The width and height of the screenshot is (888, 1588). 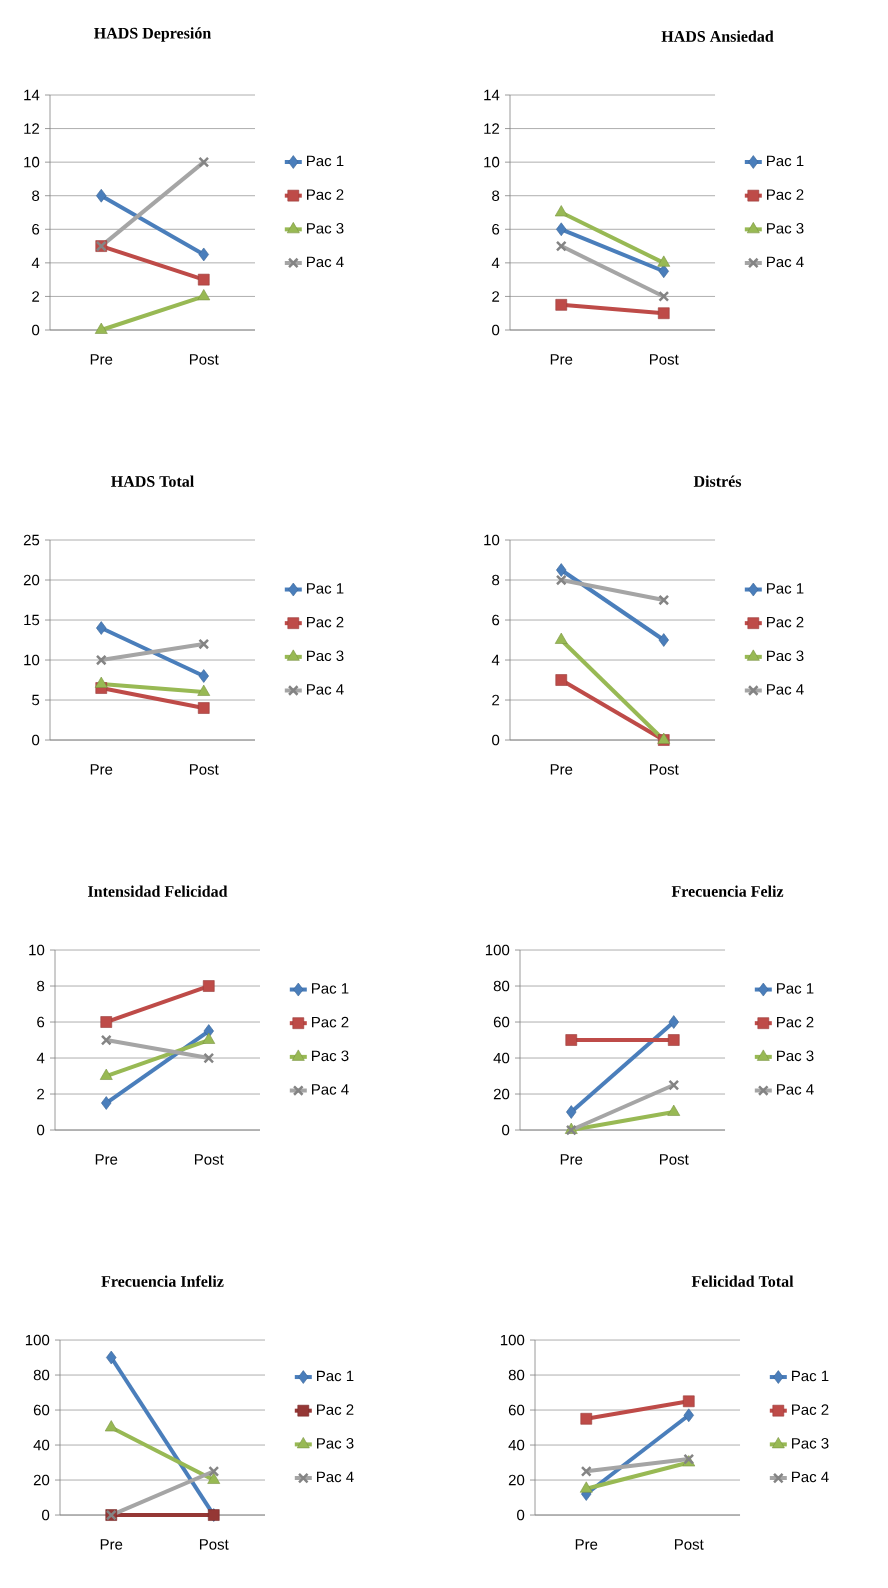 I want to click on chart-title: Intensidad Felicidad, so click(x=158, y=891).